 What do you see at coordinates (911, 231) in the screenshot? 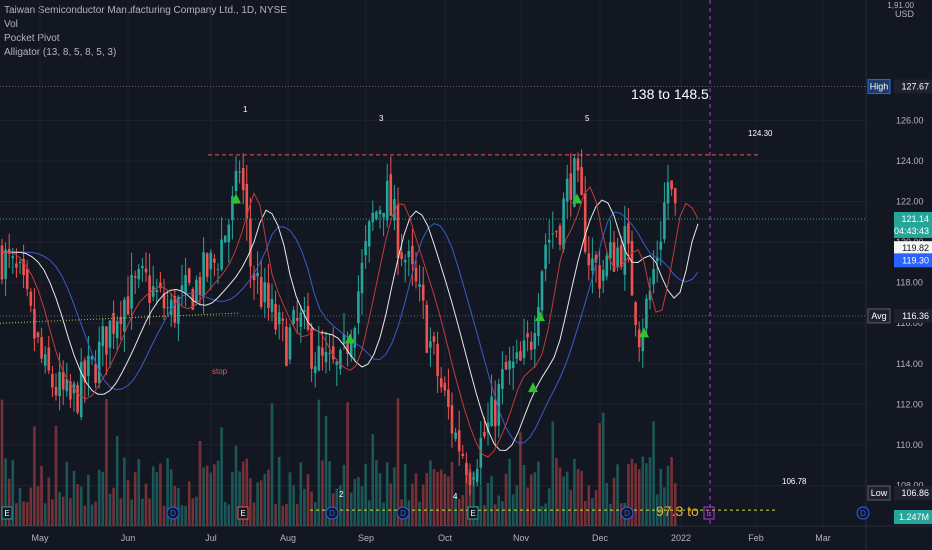
I see `countdown-tag-text: 04:43:43` at bounding box center [911, 231].